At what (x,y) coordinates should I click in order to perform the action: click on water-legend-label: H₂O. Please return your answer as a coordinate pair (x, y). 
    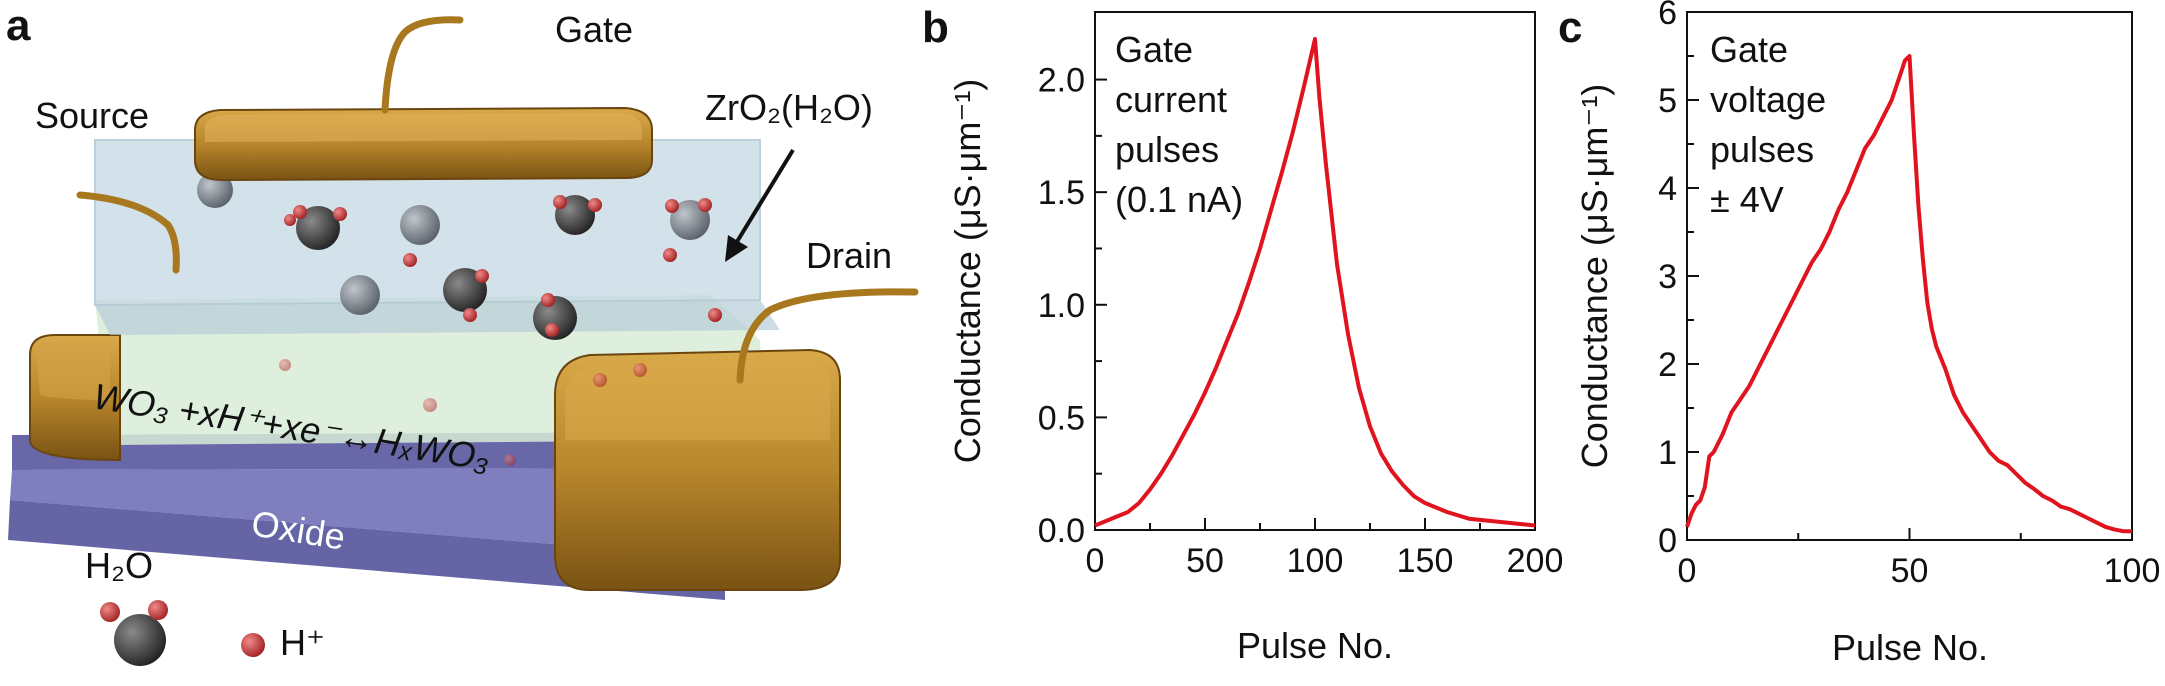
    Looking at the image, I should click on (119, 565).